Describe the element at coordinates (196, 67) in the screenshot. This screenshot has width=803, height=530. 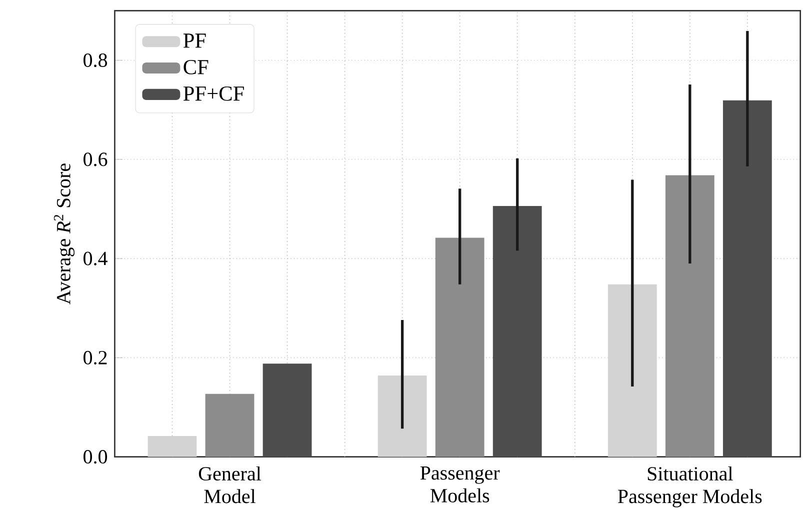
I see `legend-label: CF` at that location.